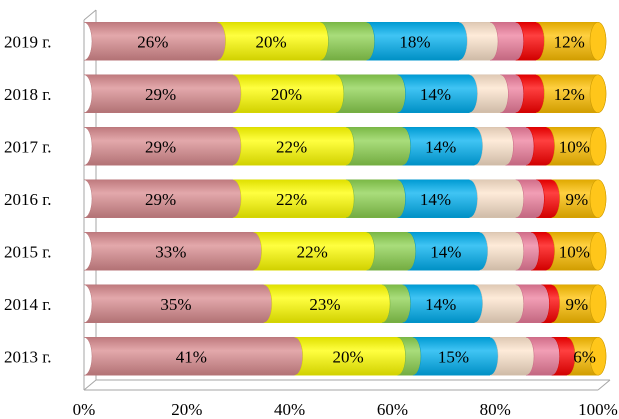  I want to click on x-tick-label: 40%, so click(289, 409).